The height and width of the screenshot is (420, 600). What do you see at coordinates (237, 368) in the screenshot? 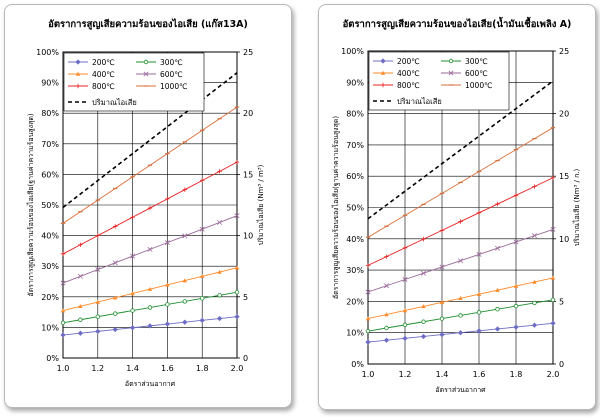
I see `x-tick-label: 2.0` at bounding box center [237, 368].